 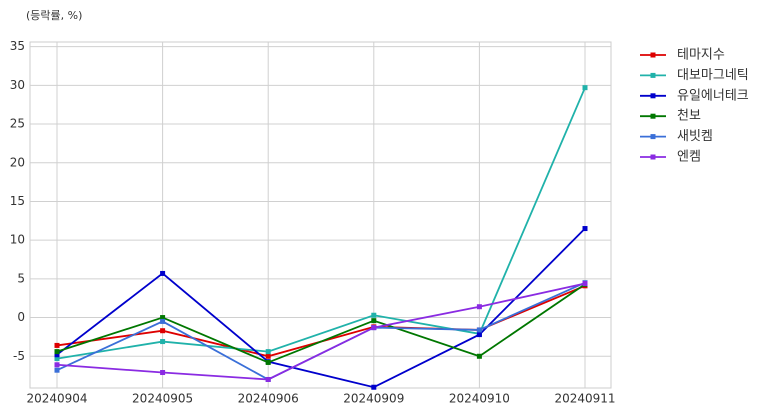 I want to click on y-tick-label: 20, so click(x=17, y=162).